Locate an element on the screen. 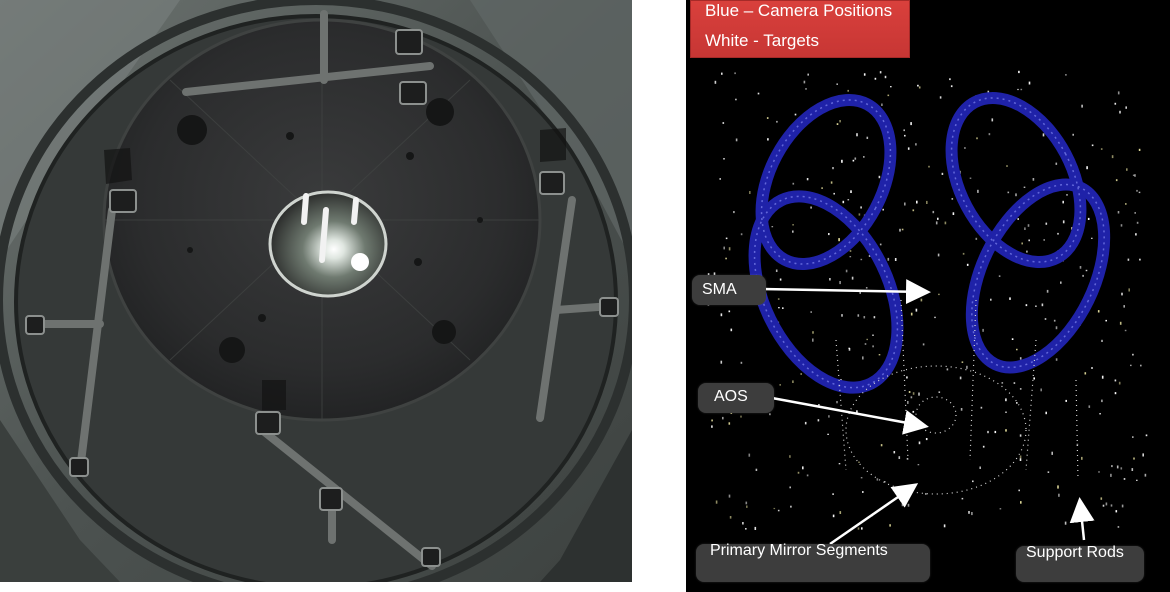  camera-ring-upper-left is located at coordinates (826, 182).